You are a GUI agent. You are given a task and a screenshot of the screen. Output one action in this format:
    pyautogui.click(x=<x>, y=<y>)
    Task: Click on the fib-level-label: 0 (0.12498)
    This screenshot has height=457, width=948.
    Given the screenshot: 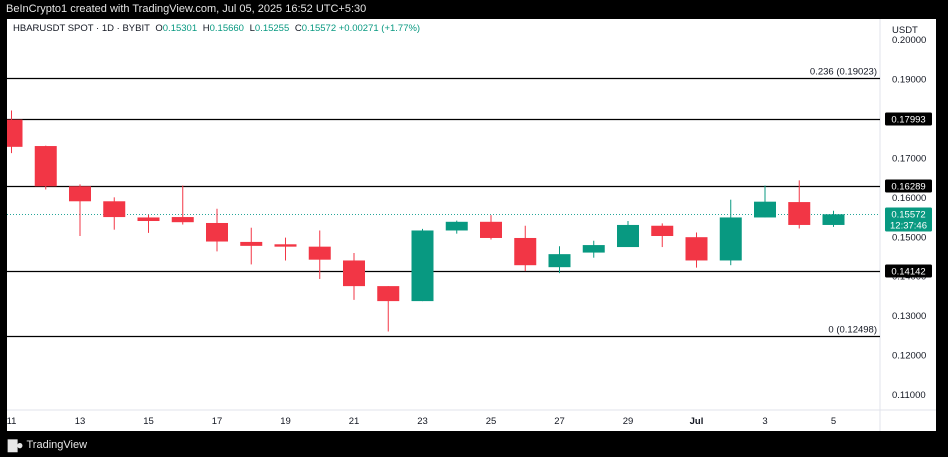 What is the action you would take?
    pyautogui.click(x=852, y=330)
    